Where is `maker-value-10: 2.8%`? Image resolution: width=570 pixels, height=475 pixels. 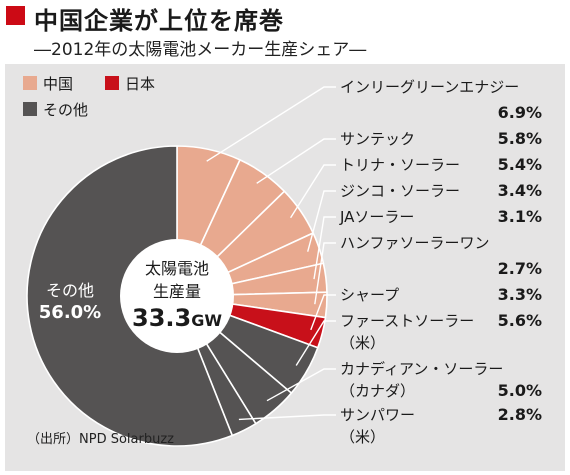 maker-value-10: 2.8% is located at coordinates (520, 414).